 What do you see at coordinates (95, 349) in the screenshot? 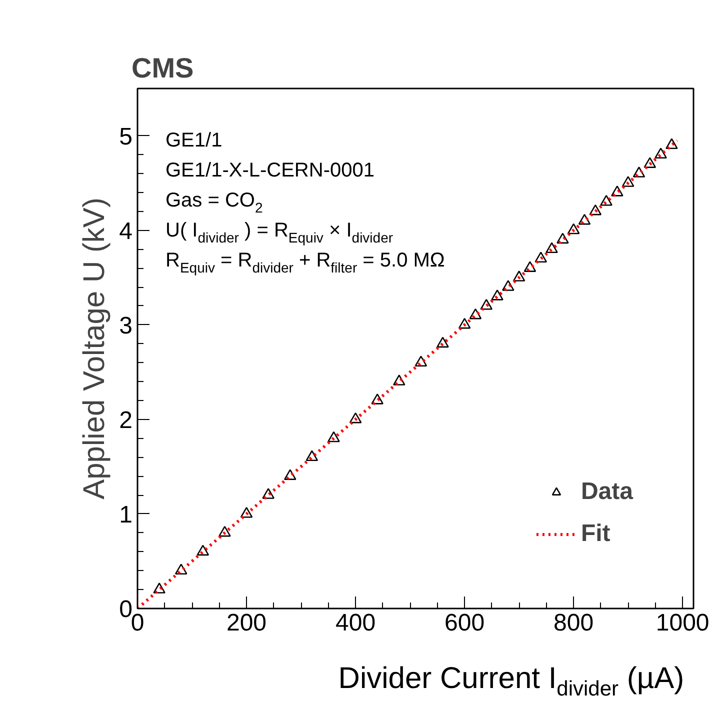
I see `y-axis-title: Applied Voltage U (kV)` at bounding box center [95, 349].